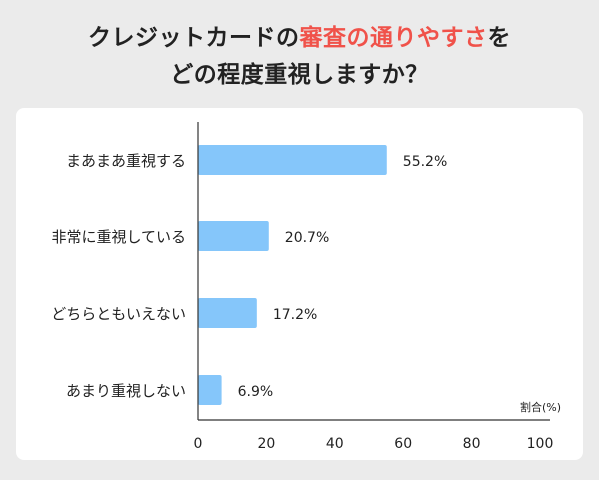 This screenshot has height=480, width=599. What do you see at coordinates (118, 314) in the screenshot?
I see `category-label-3: どちらともいえない` at bounding box center [118, 314].